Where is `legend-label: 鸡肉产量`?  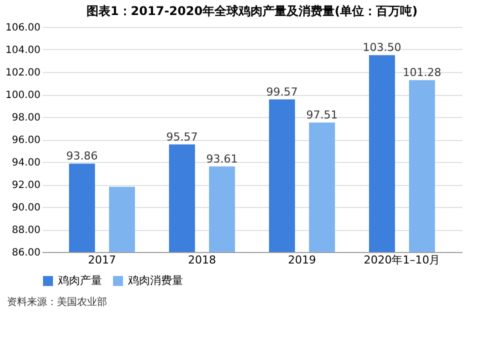 legend-label: 鸡肉产量 is located at coordinates (79, 280).